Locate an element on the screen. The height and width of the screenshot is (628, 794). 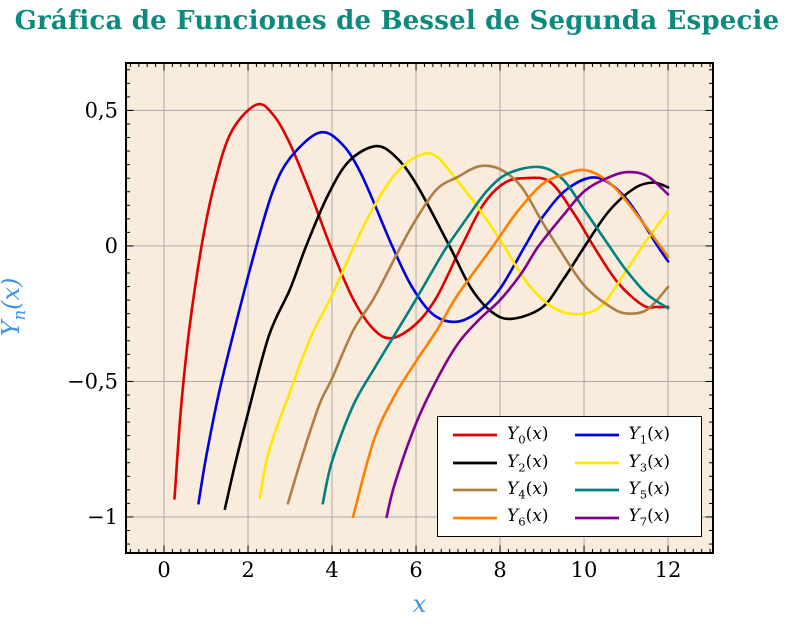
legend-label-Y0: Y0(x) is located at coordinates (528, 435).